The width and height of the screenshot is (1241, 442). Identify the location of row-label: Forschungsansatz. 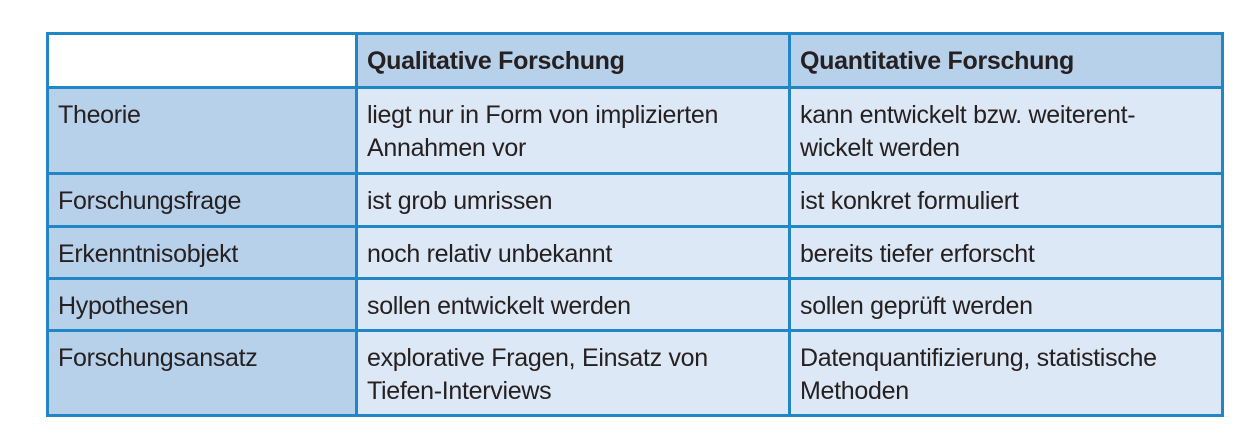
(202, 373).